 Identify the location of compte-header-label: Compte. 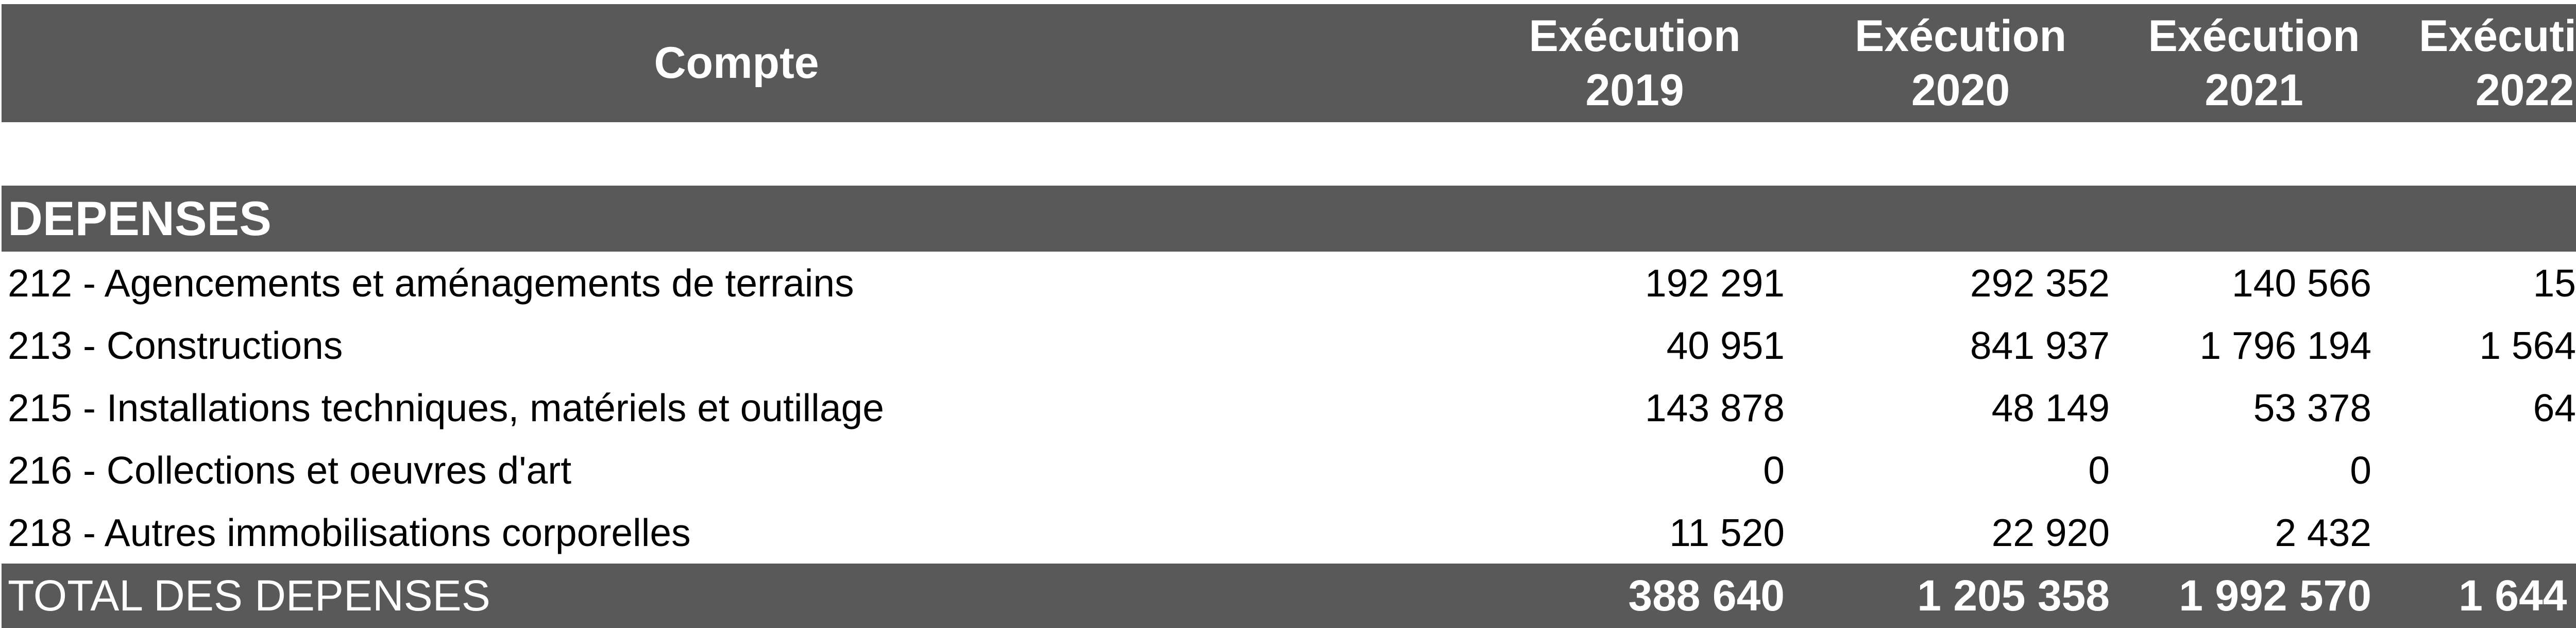
(736, 63).